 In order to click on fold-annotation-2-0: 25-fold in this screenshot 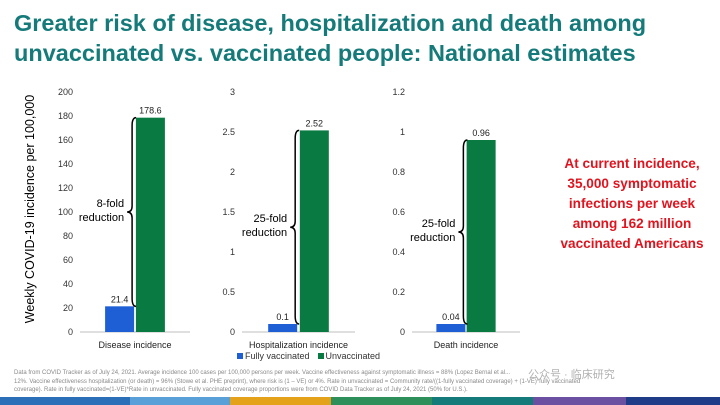, I will do `click(439, 224)`.